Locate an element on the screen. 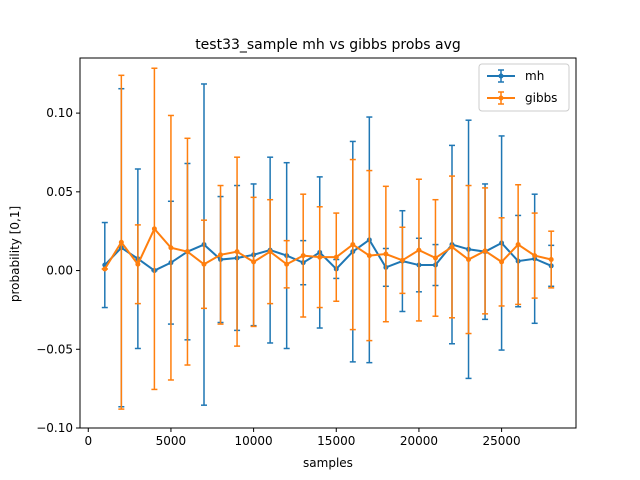 The height and width of the screenshot is (480, 640). x-tick-label: 15000 is located at coordinates (336, 441).